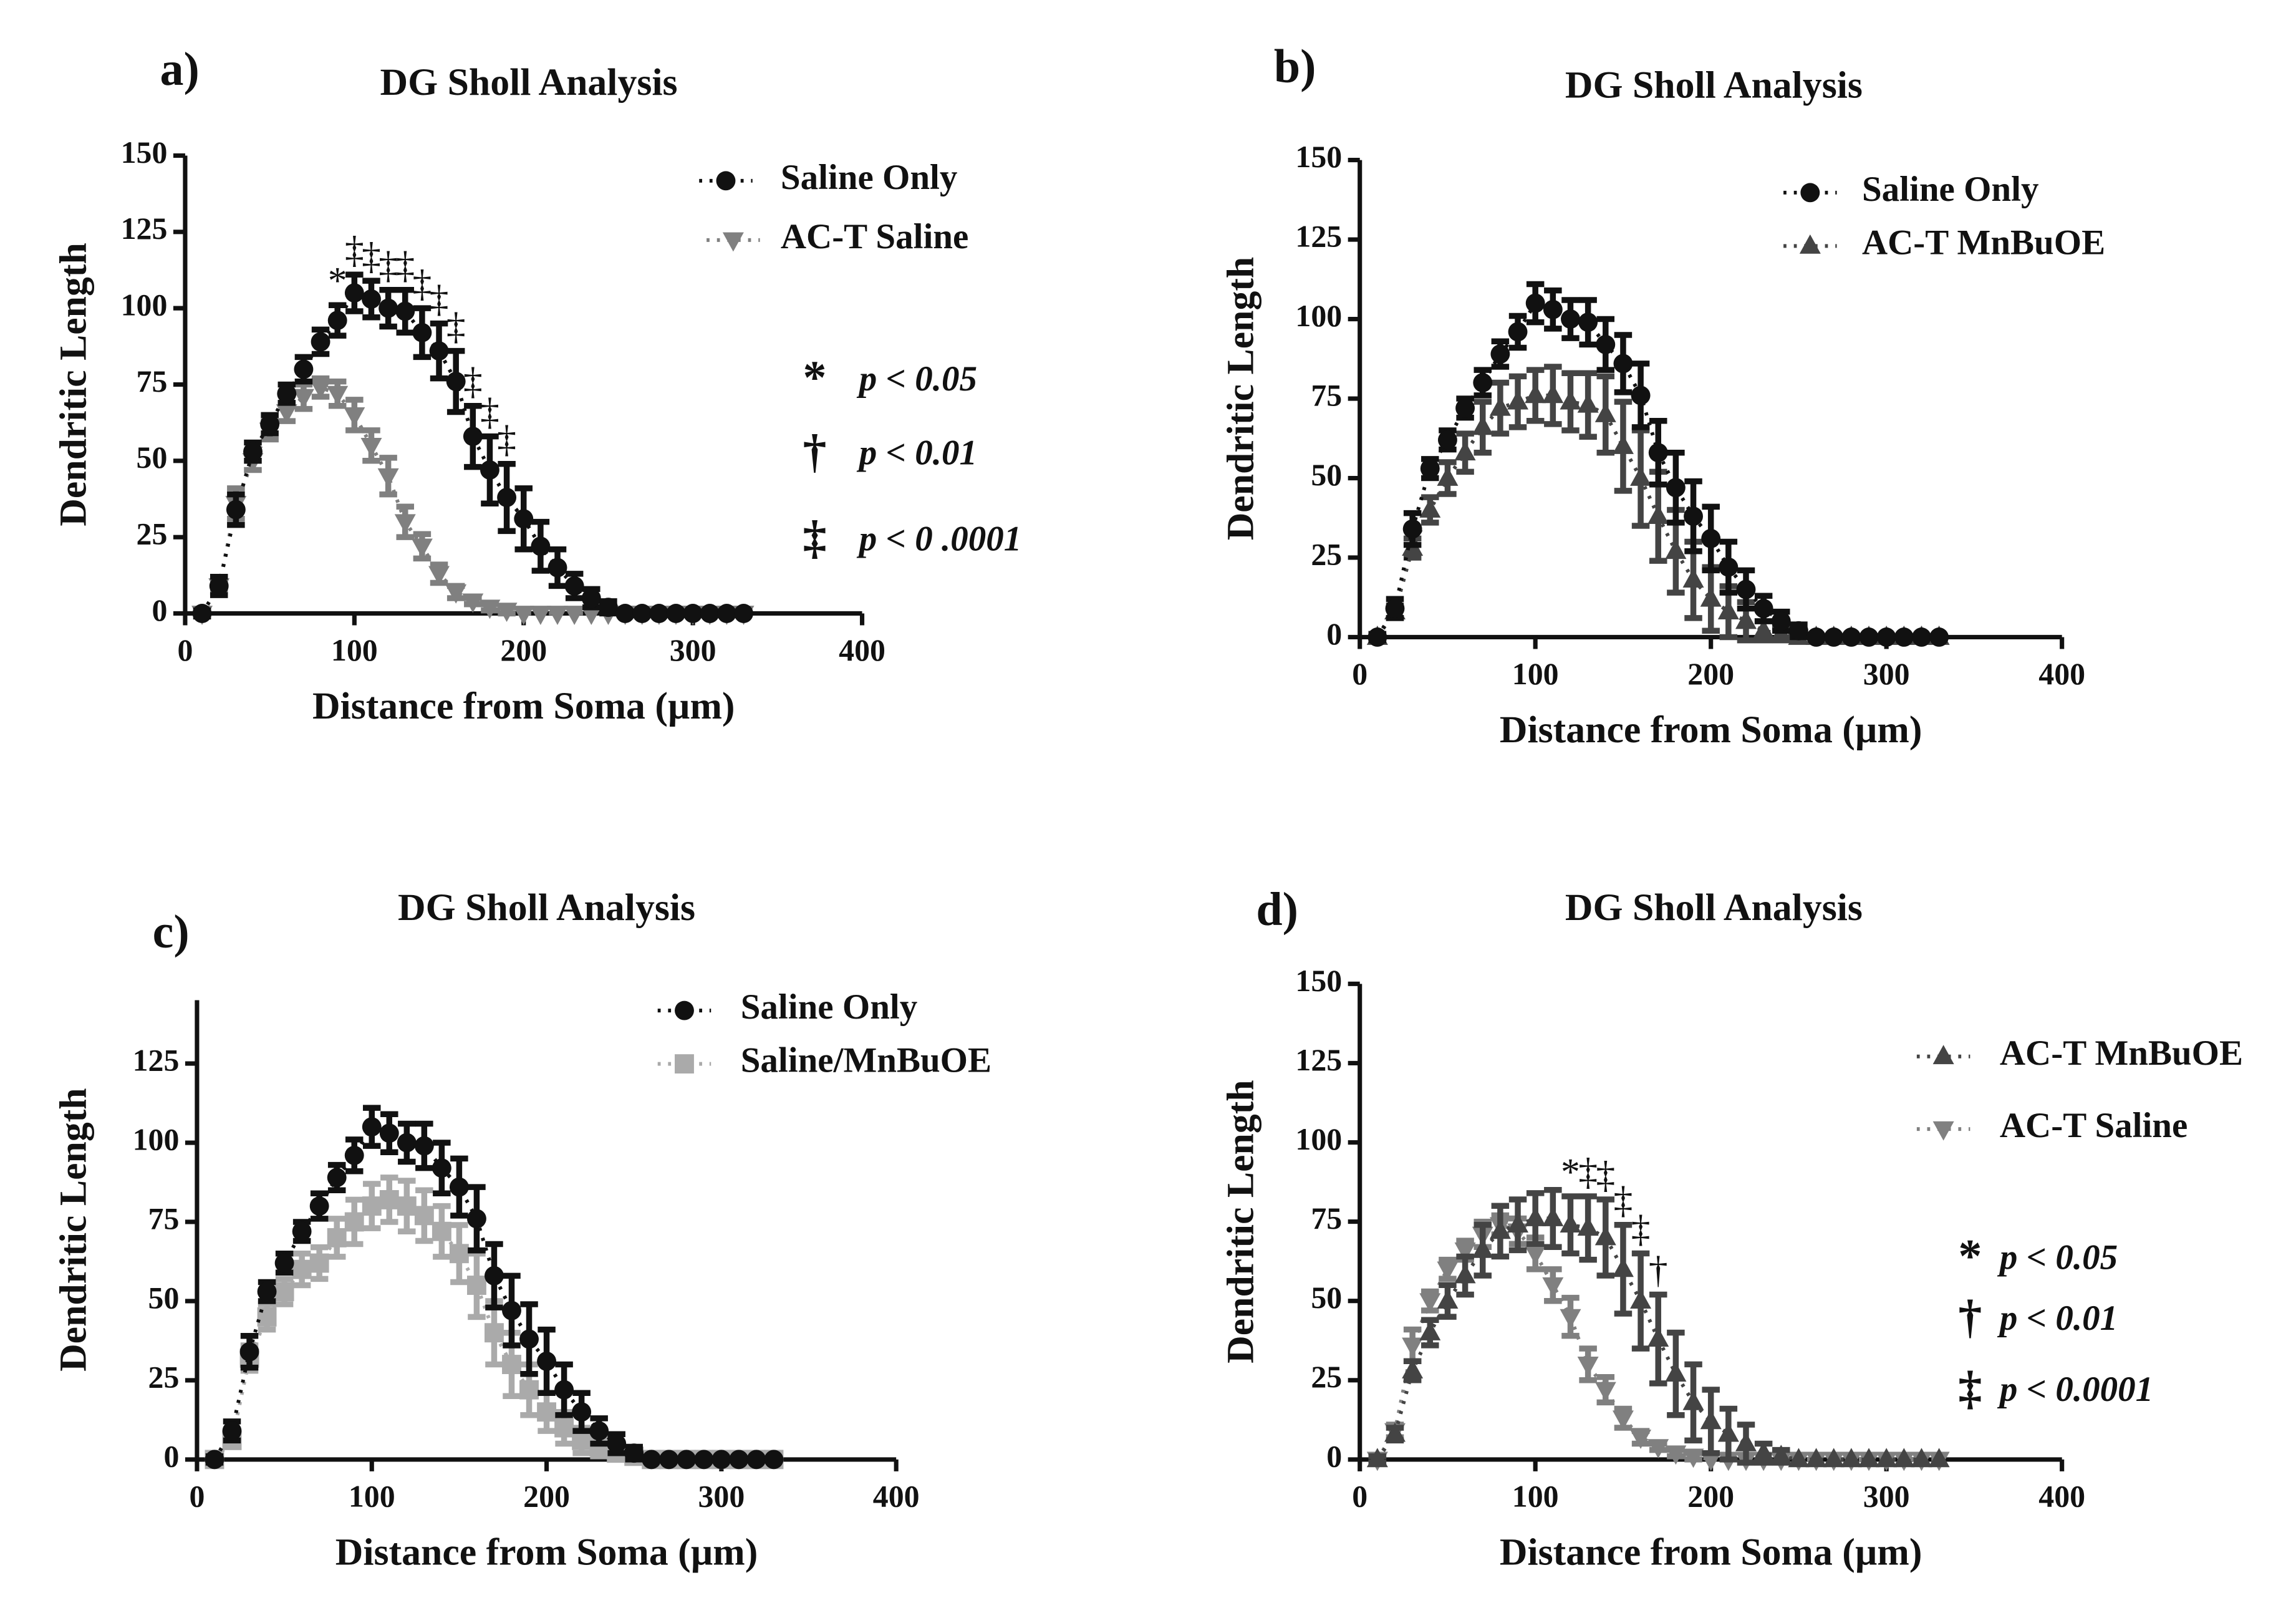  Describe the element at coordinates (197, 1496) in the screenshot. I see `x-tick-label: 0` at that location.